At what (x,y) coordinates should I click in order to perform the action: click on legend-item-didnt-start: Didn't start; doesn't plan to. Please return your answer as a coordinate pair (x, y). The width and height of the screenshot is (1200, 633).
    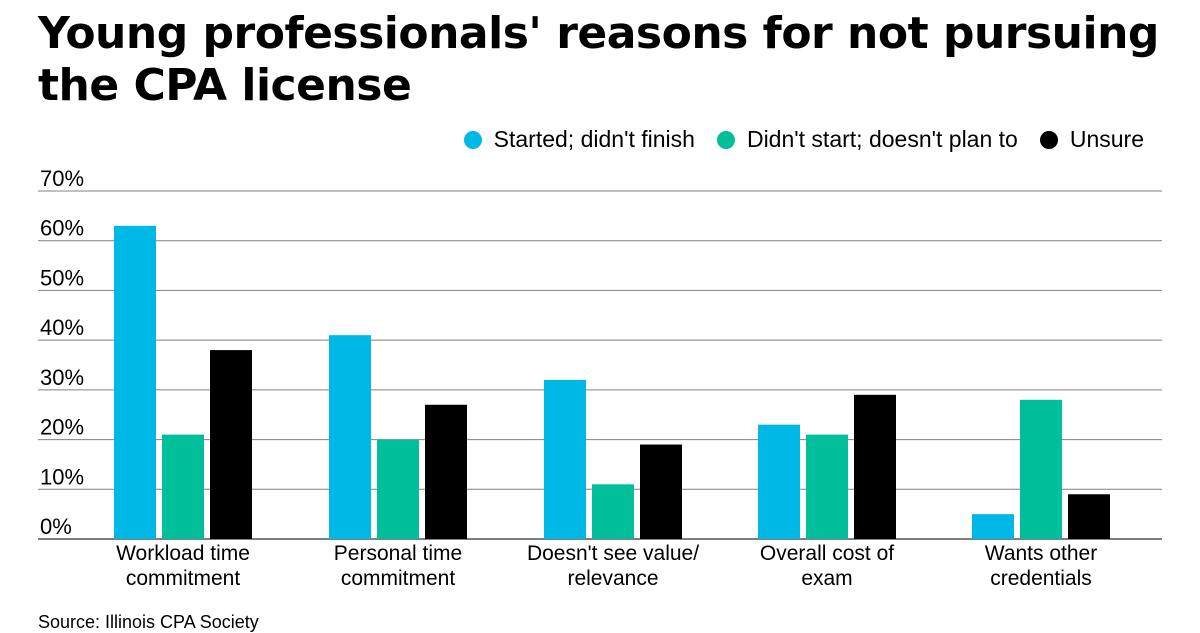
    Looking at the image, I should click on (867, 139).